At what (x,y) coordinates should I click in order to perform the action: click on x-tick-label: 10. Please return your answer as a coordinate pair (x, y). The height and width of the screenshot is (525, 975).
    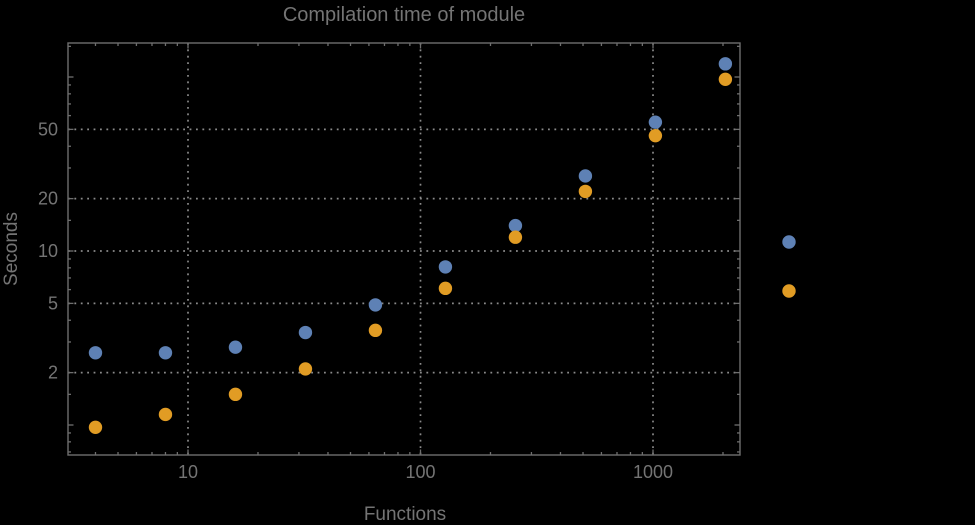
    Looking at the image, I should click on (188, 472).